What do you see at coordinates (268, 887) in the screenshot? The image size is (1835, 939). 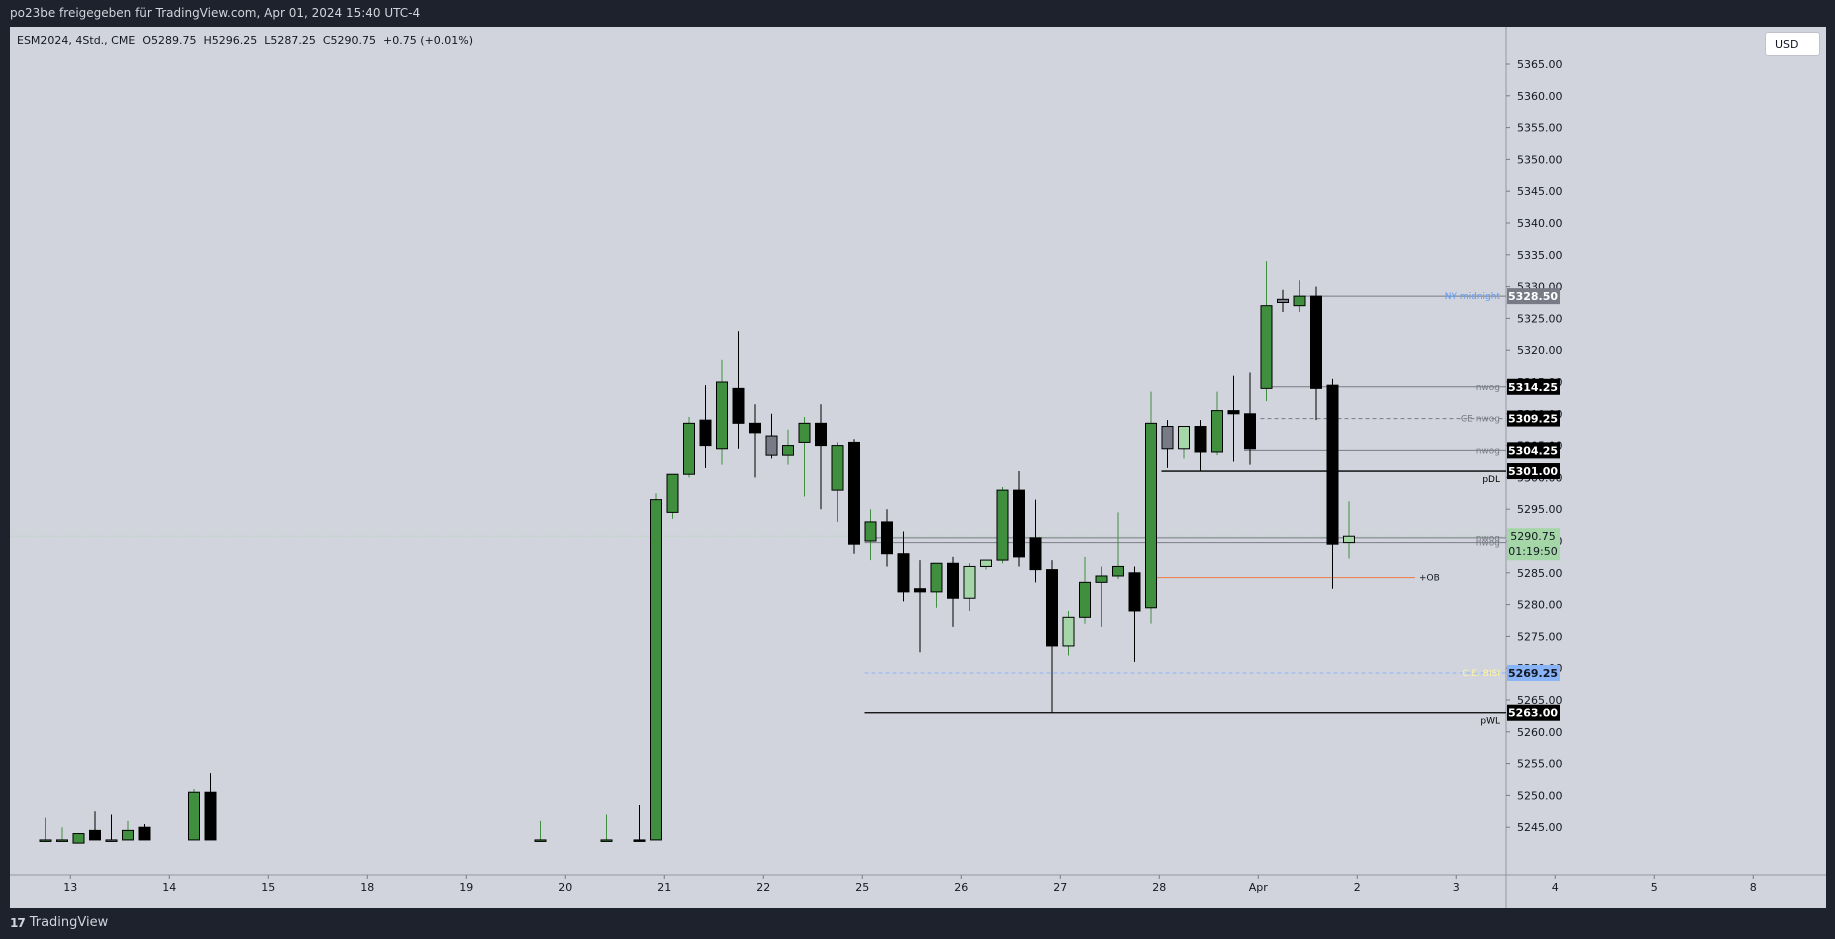 I see `time-tick-label: 15` at bounding box center [268, 887].